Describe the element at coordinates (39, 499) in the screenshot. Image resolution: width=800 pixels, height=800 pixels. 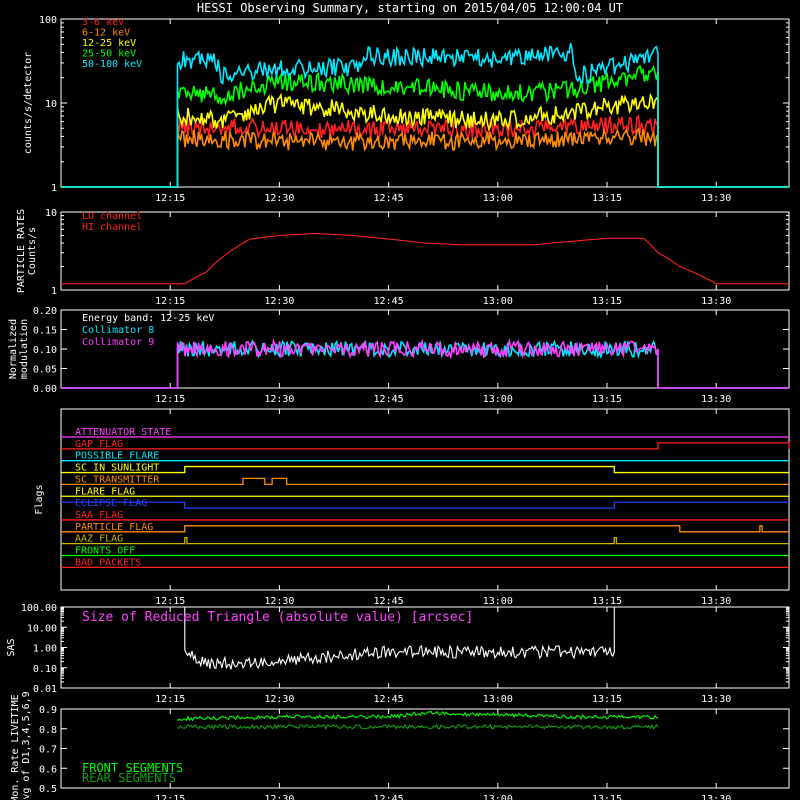
I see `y-axis-label: Flags` at that location.